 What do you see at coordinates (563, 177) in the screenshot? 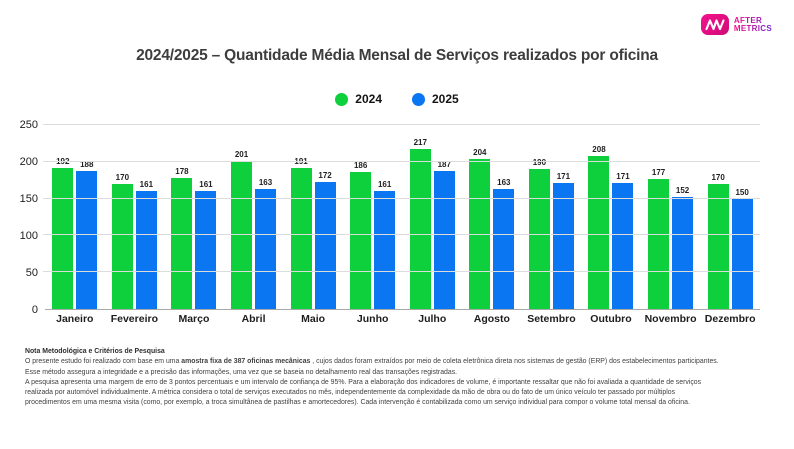
I see `bar-value-2025-setembro: 171` at bounding box center [563, 177].